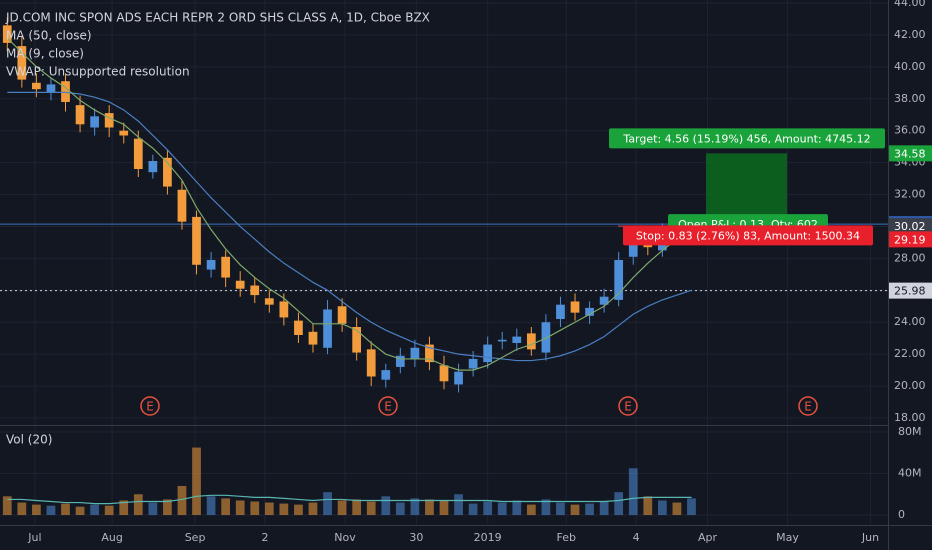 The height and width of the screenshot is (550, 932). Describe the element at coordinates (195, 537) in the screenshot. I see `x-tick-label: Sep` at that location.